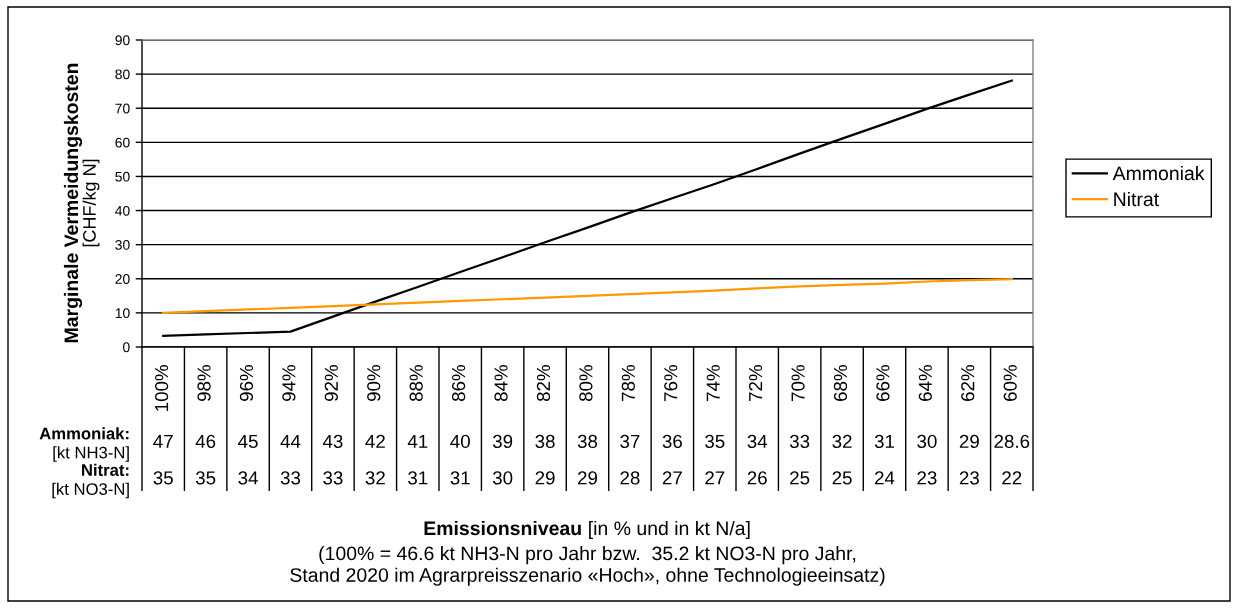  I want to click on x-tick-label: 88%, so click(416, 383).